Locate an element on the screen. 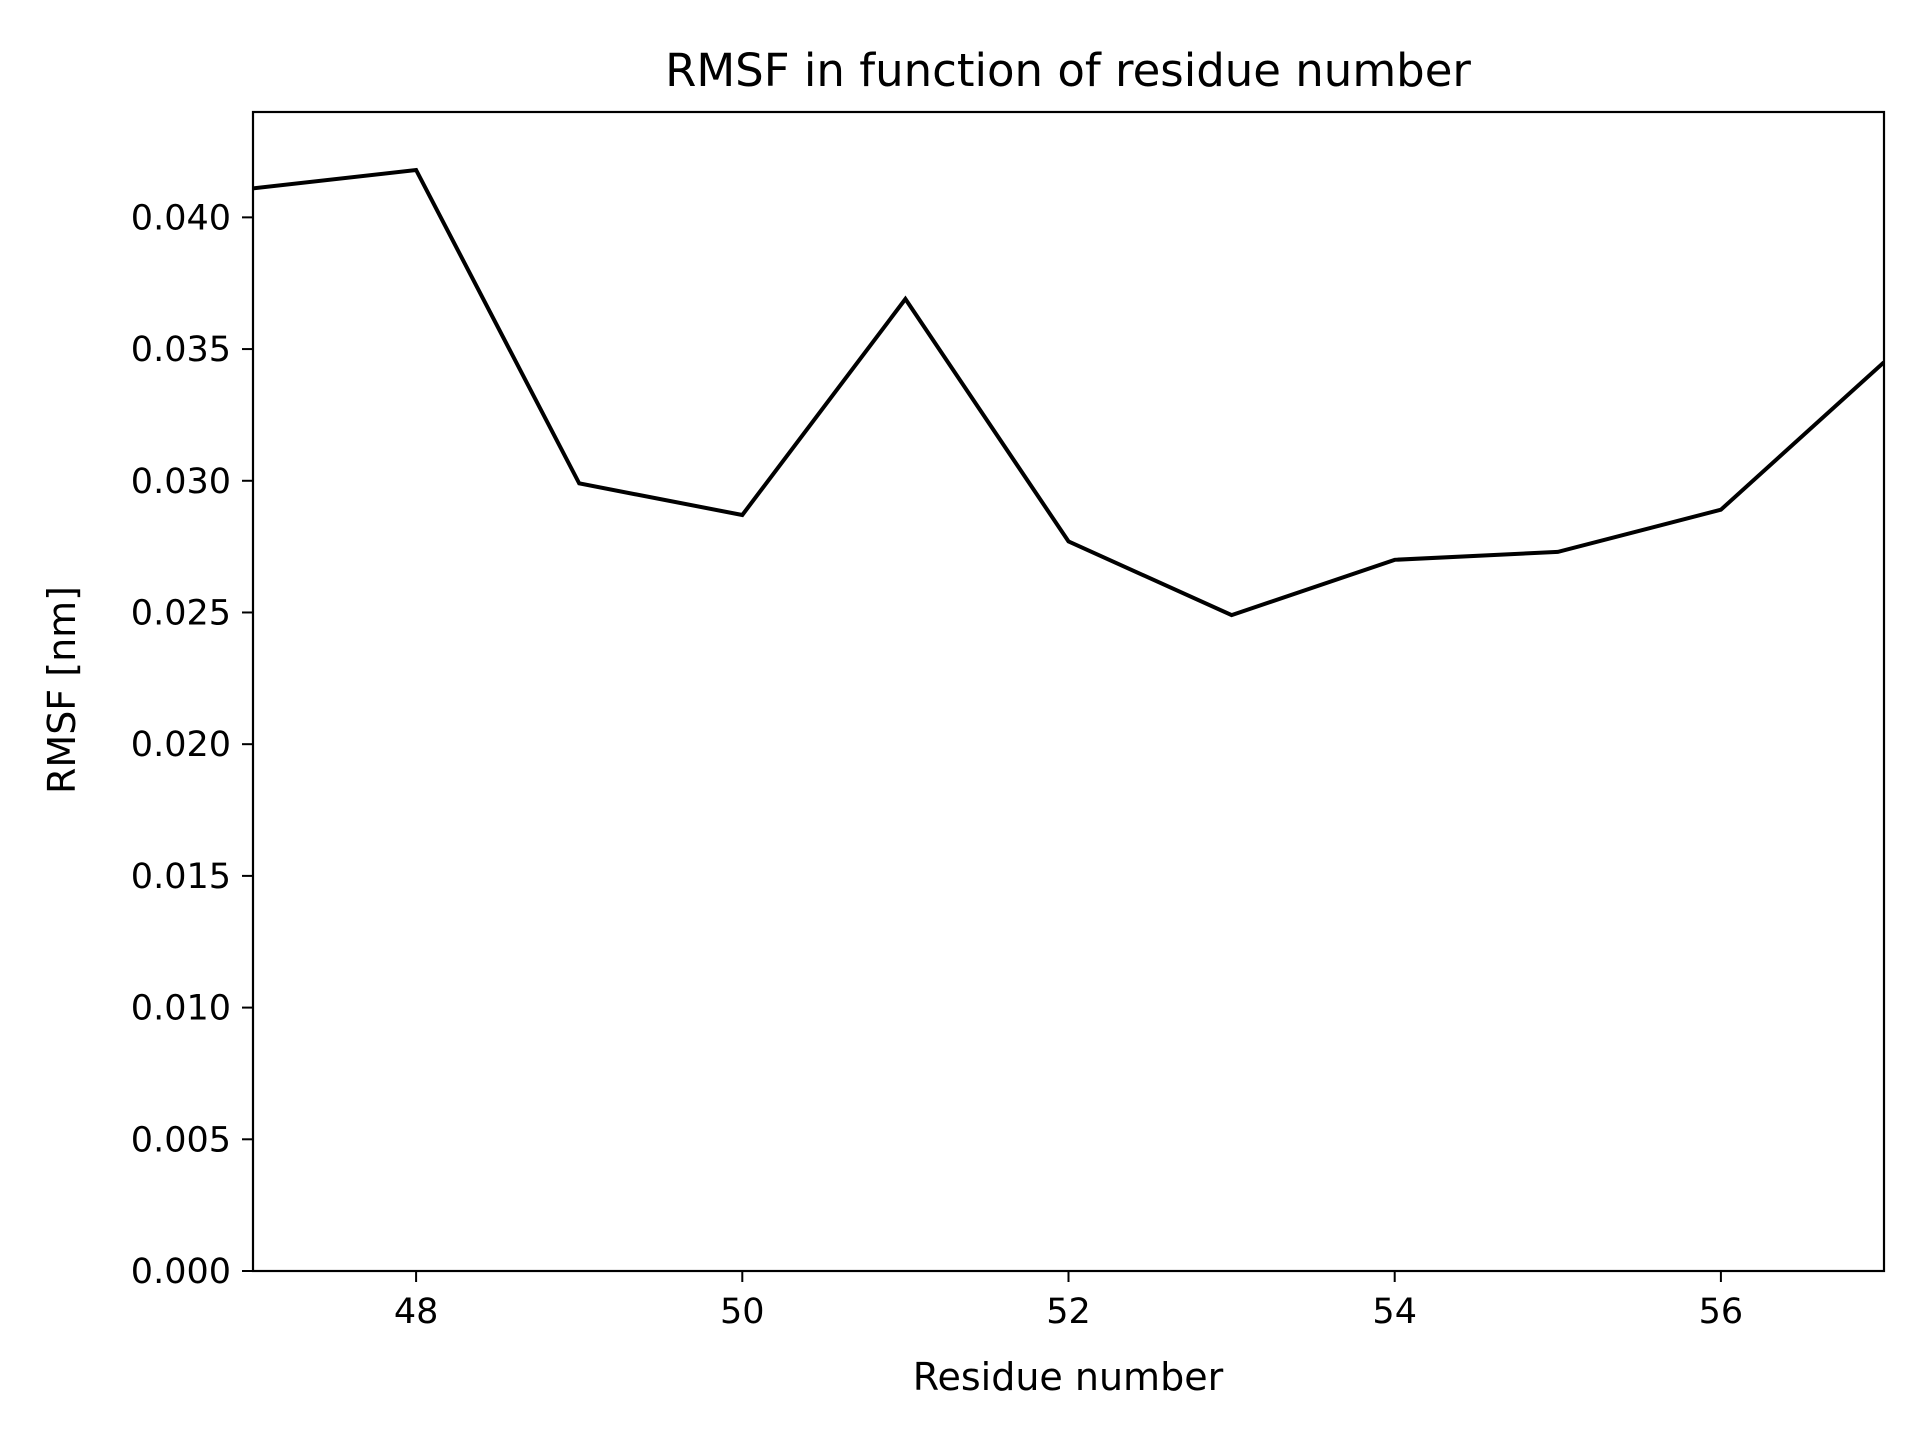  y-tick-label-1: 0.005 is located at coordinates (181, 1140).